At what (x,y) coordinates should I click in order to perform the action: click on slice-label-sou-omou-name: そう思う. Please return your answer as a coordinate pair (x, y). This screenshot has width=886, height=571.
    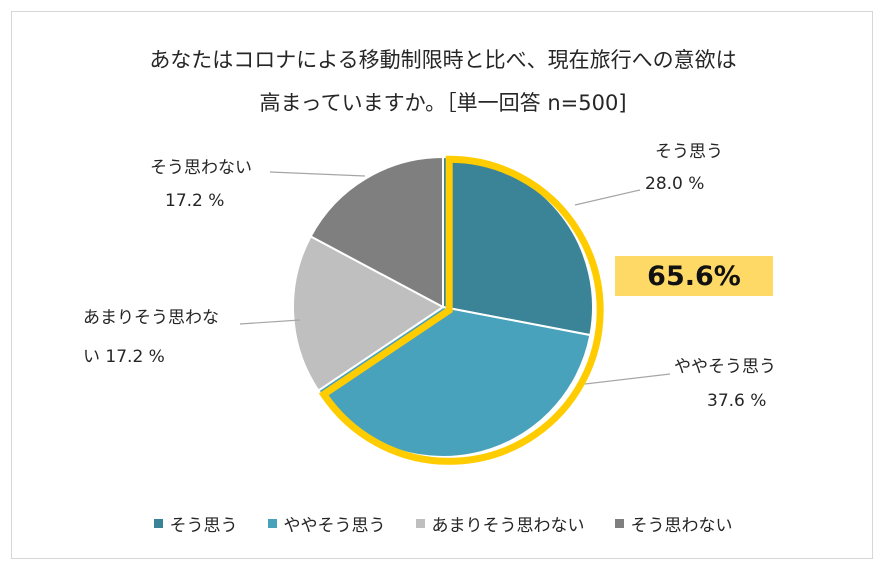
    Looking at the image, I should click on (689, 152).